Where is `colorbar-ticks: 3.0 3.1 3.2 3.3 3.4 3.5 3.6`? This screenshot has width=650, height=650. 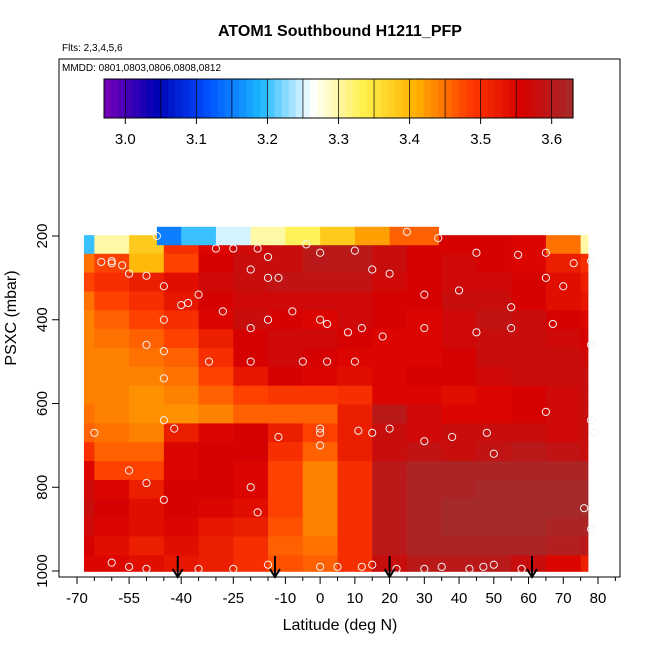 colorbar-ticks: 3.0 3.1 3.2 3.3 3.4 3.5 3.6 is located at coordinates (338, 113).